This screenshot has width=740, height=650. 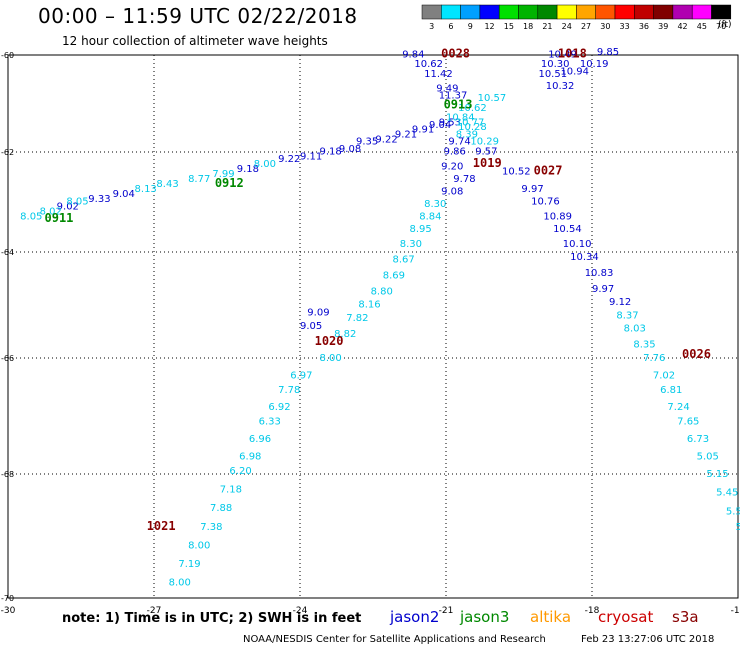 I want to click on page-title: 00:00 – 11:59 UTC 02/22/2018, so click(x=198, y=16).